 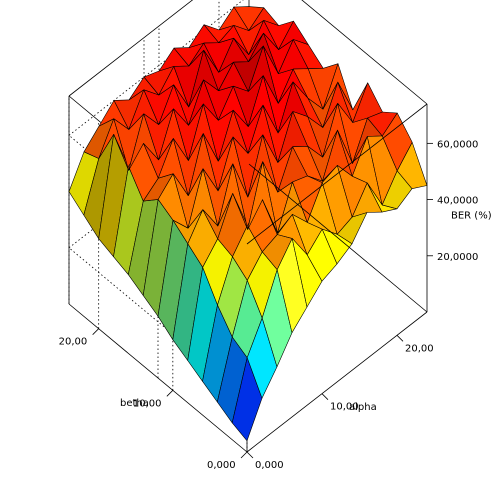 I want to click on x-tick-label: 20,00, so click(x=419, y=348).